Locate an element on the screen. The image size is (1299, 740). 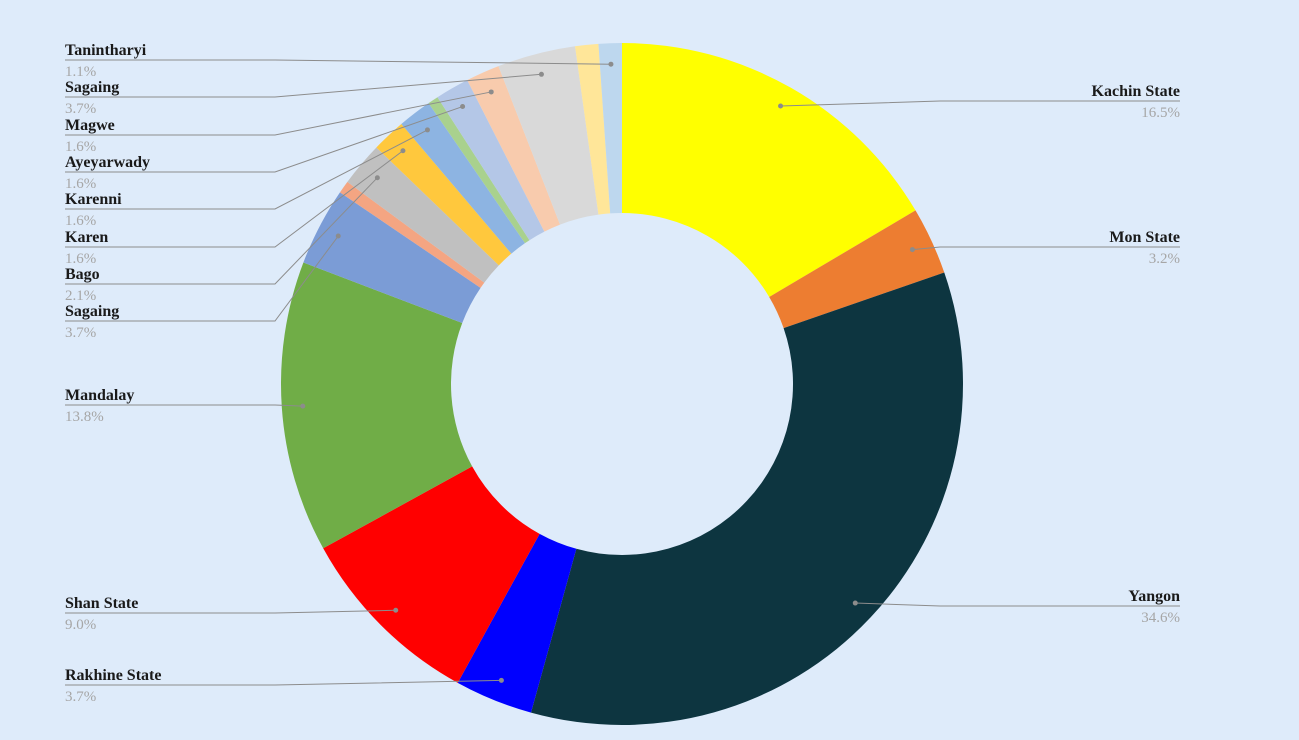
slice-value: 2.1% is located at coordinates (80, 296).